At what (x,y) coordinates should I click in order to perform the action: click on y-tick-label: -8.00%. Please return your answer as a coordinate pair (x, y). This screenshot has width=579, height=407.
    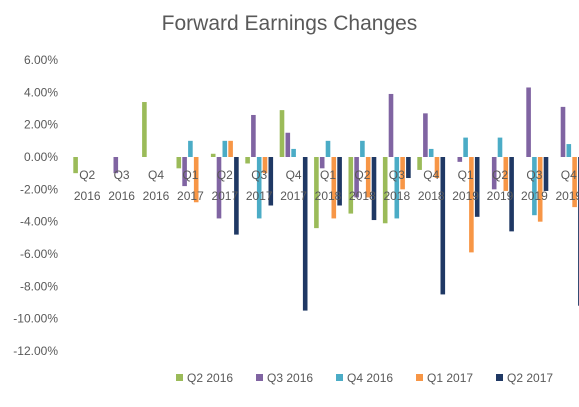
    Looking at the image, I should click on (39, 286).